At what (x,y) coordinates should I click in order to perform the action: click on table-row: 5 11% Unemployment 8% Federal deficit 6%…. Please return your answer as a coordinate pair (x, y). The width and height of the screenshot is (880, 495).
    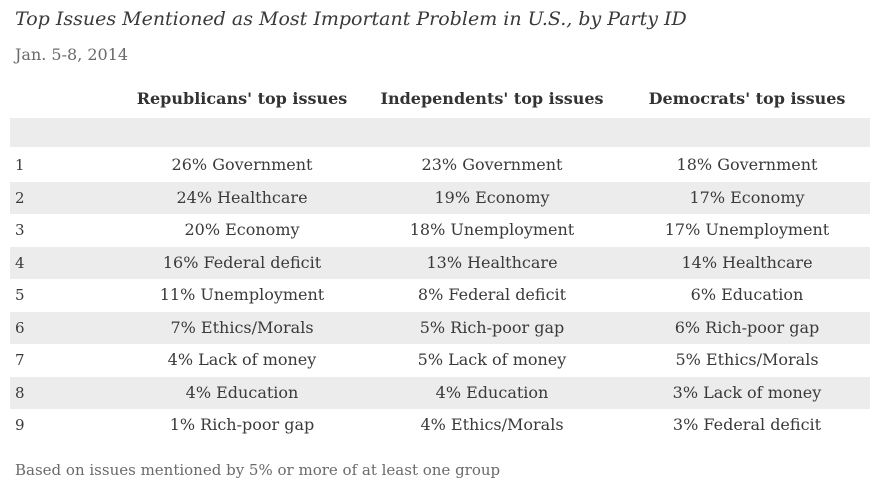
    Looking at the image, I should click on (440, 295).